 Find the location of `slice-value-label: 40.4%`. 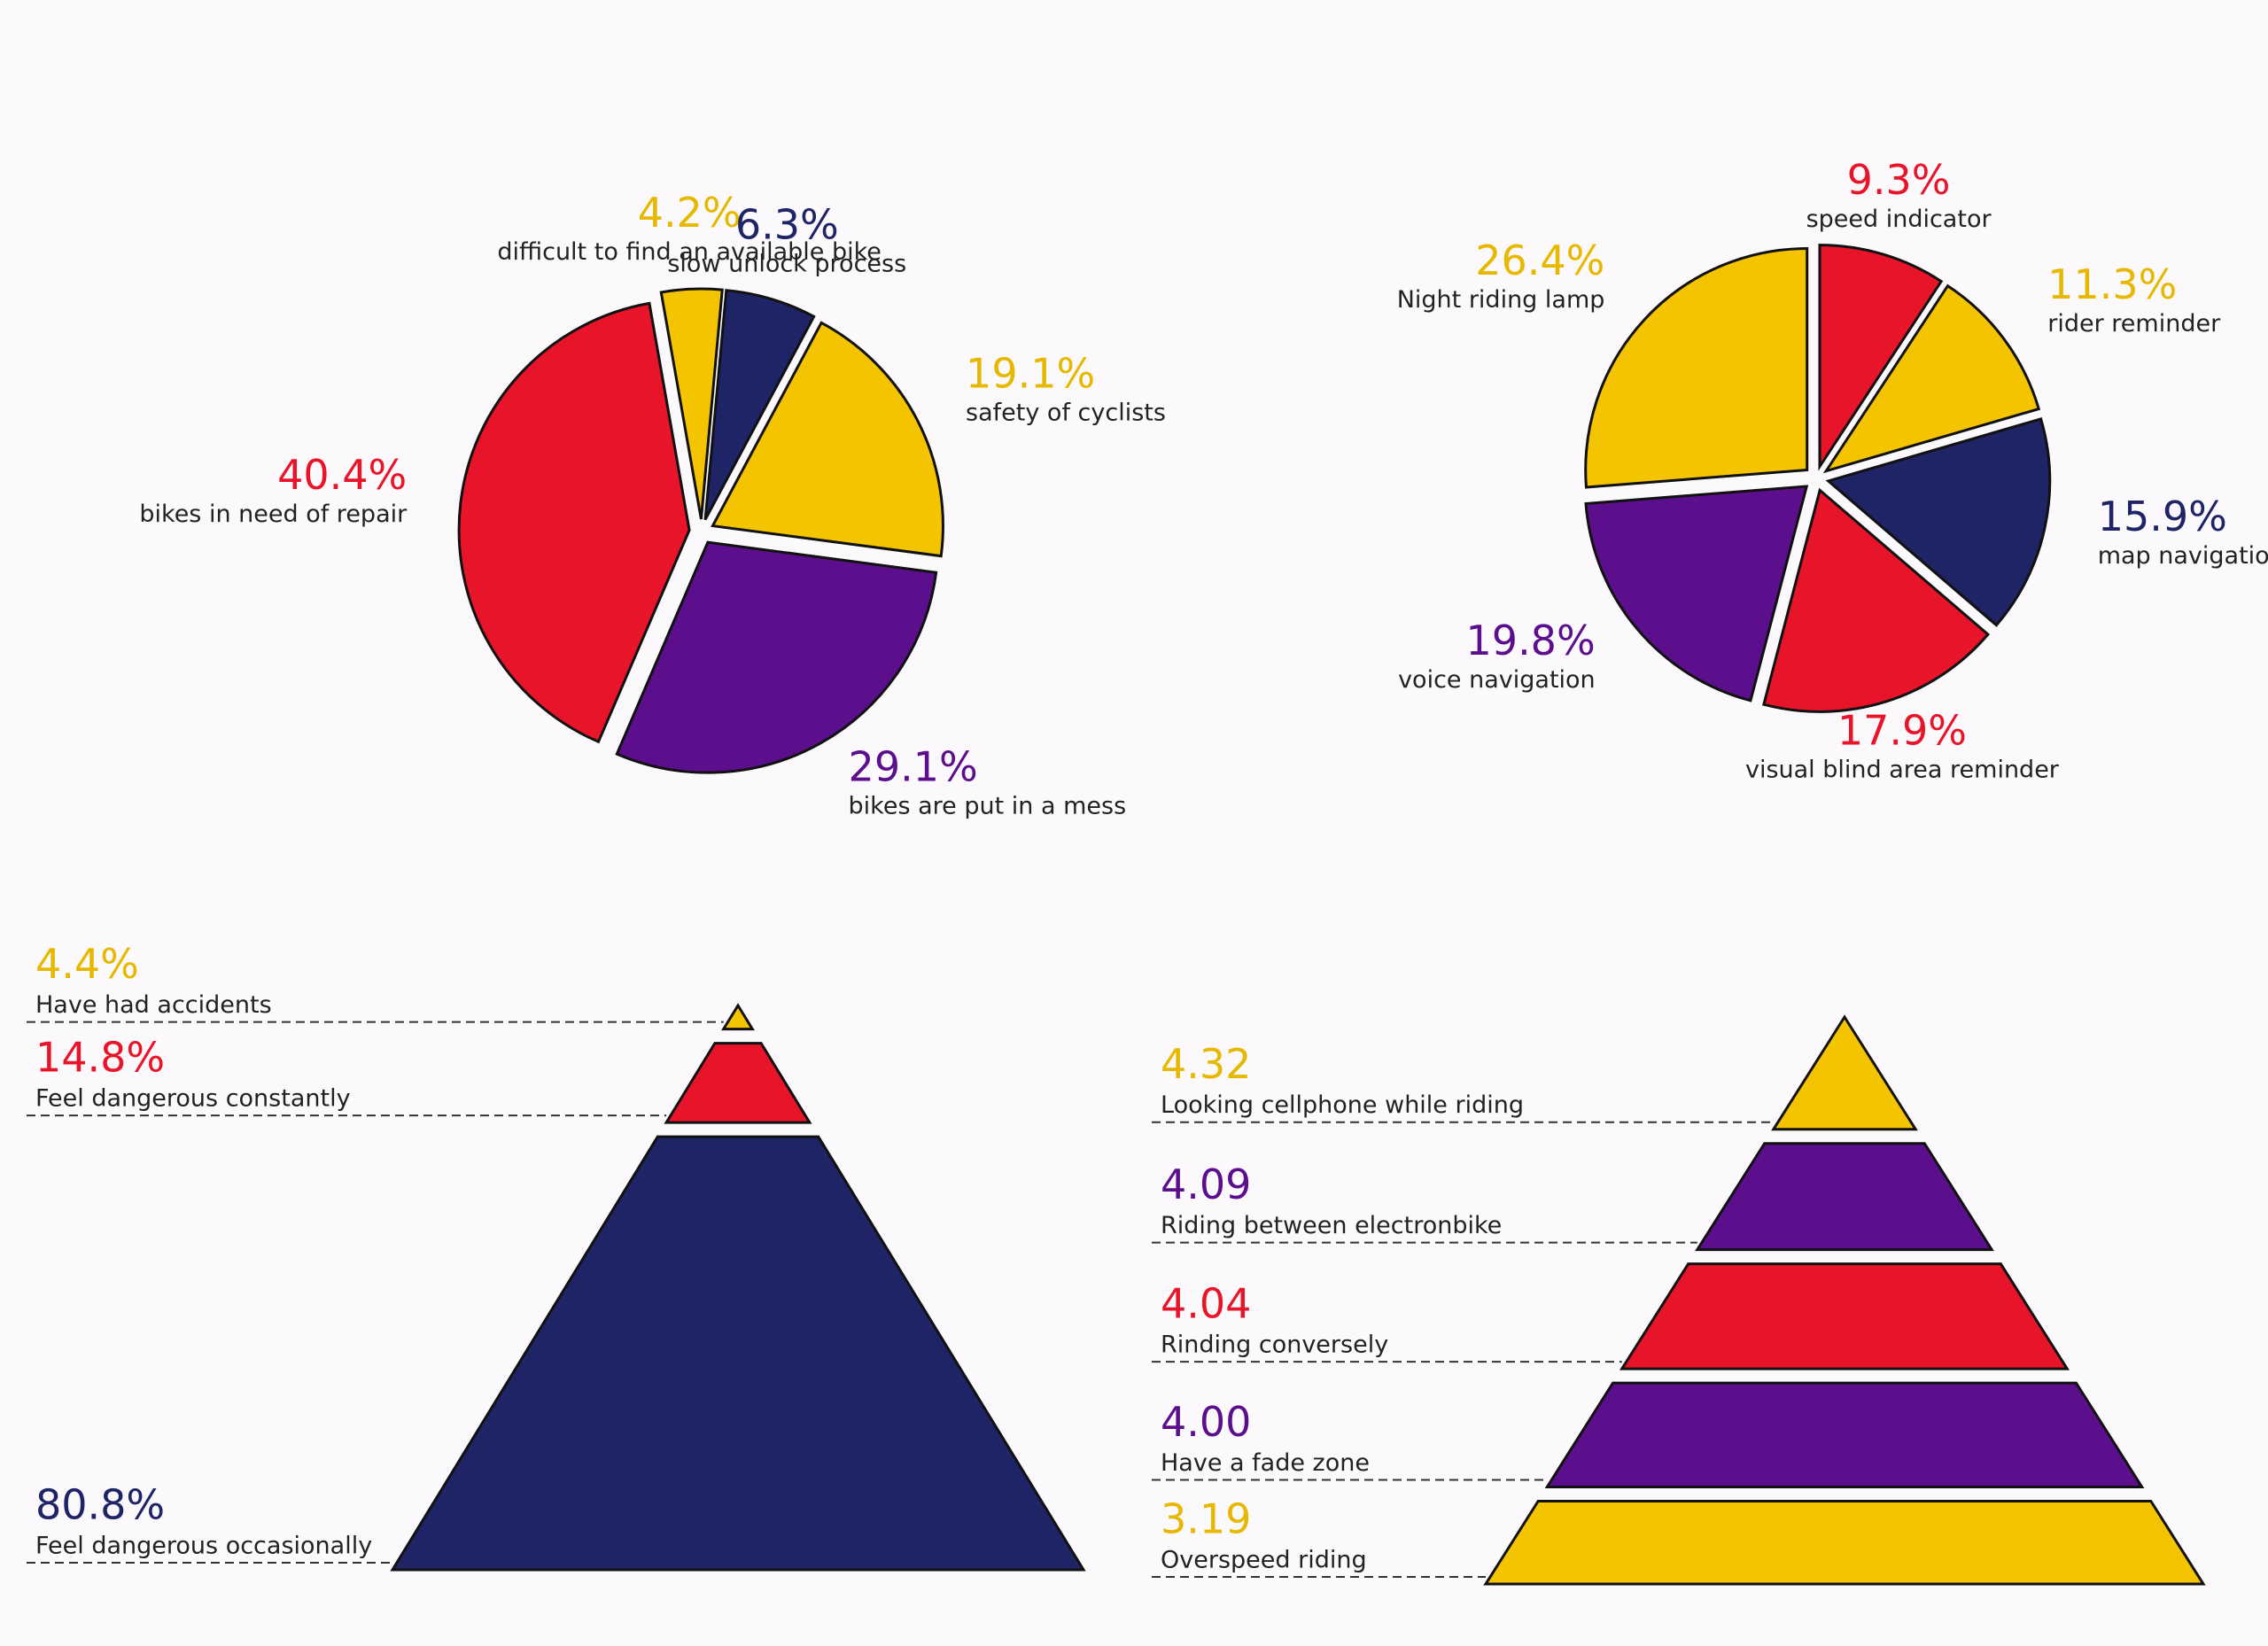

slice-value-label: 40.4% is located at coordinates (342, 475).